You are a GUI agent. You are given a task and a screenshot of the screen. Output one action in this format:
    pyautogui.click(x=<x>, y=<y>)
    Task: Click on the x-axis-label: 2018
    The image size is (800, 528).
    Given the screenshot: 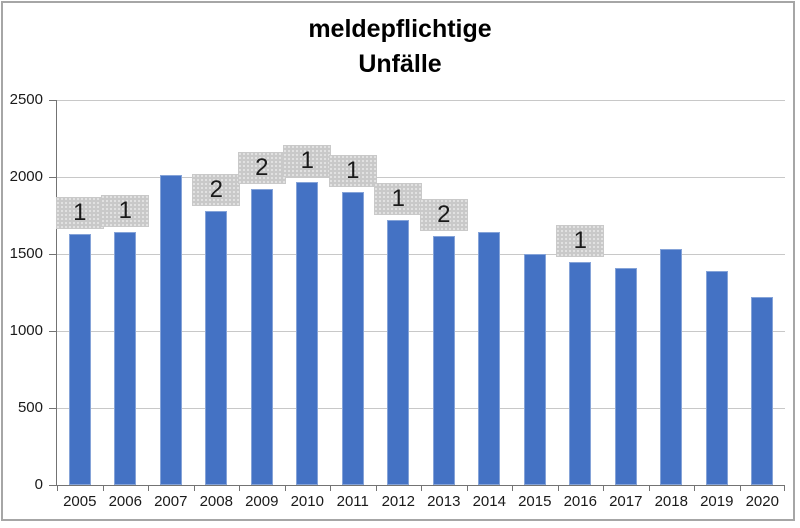 What is the action you would take?
    pyautogui.click(x=671, y=501)
    